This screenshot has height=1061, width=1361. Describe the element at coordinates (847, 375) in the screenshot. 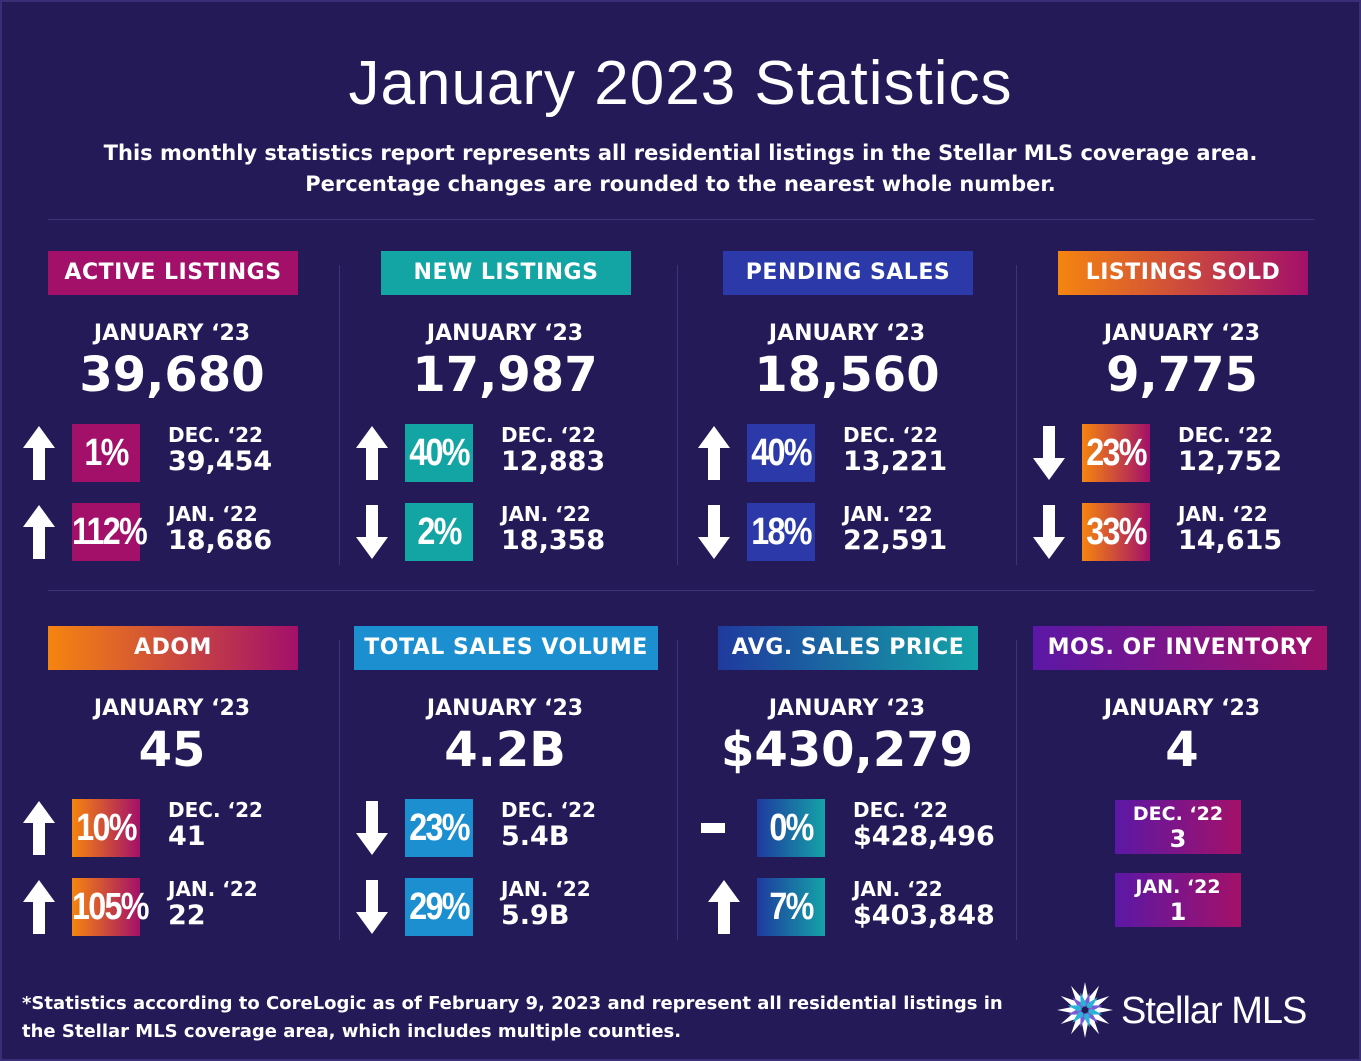

I see `card-value: 18,560` at that location.